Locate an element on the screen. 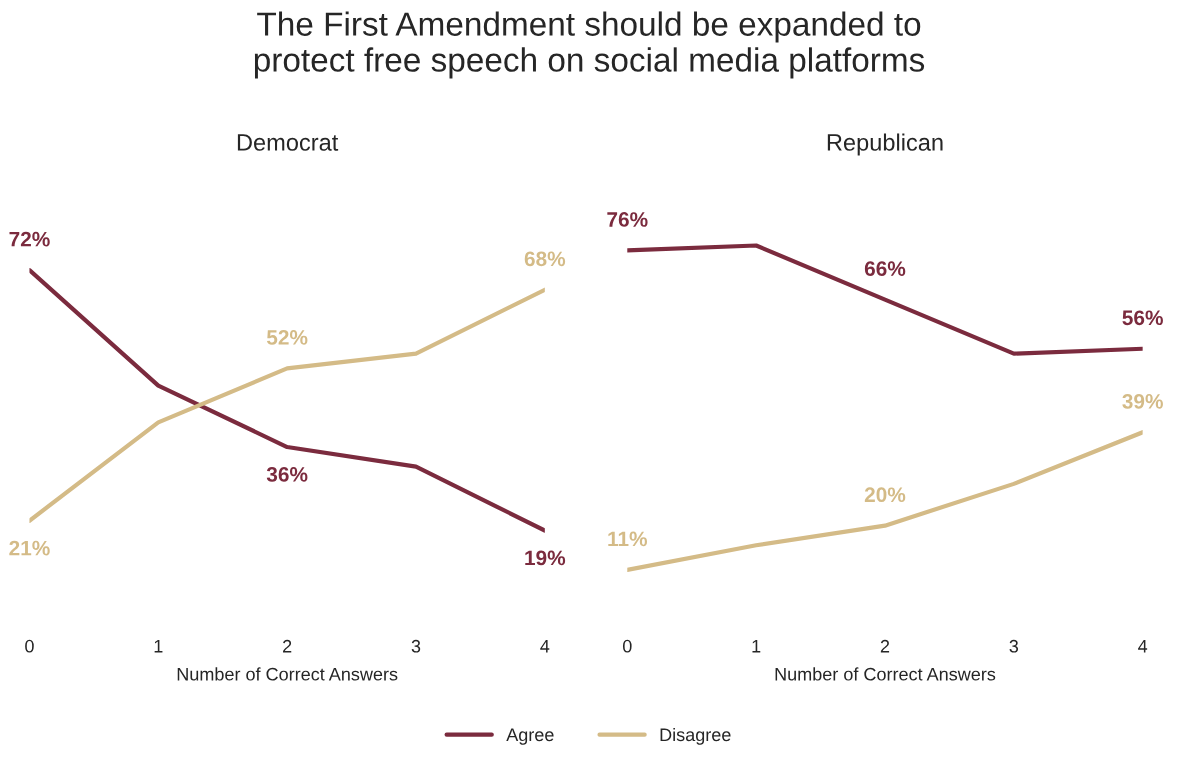 The image size is (1178, 761). legend-label: Disagree is located at coordinates (695, 736).